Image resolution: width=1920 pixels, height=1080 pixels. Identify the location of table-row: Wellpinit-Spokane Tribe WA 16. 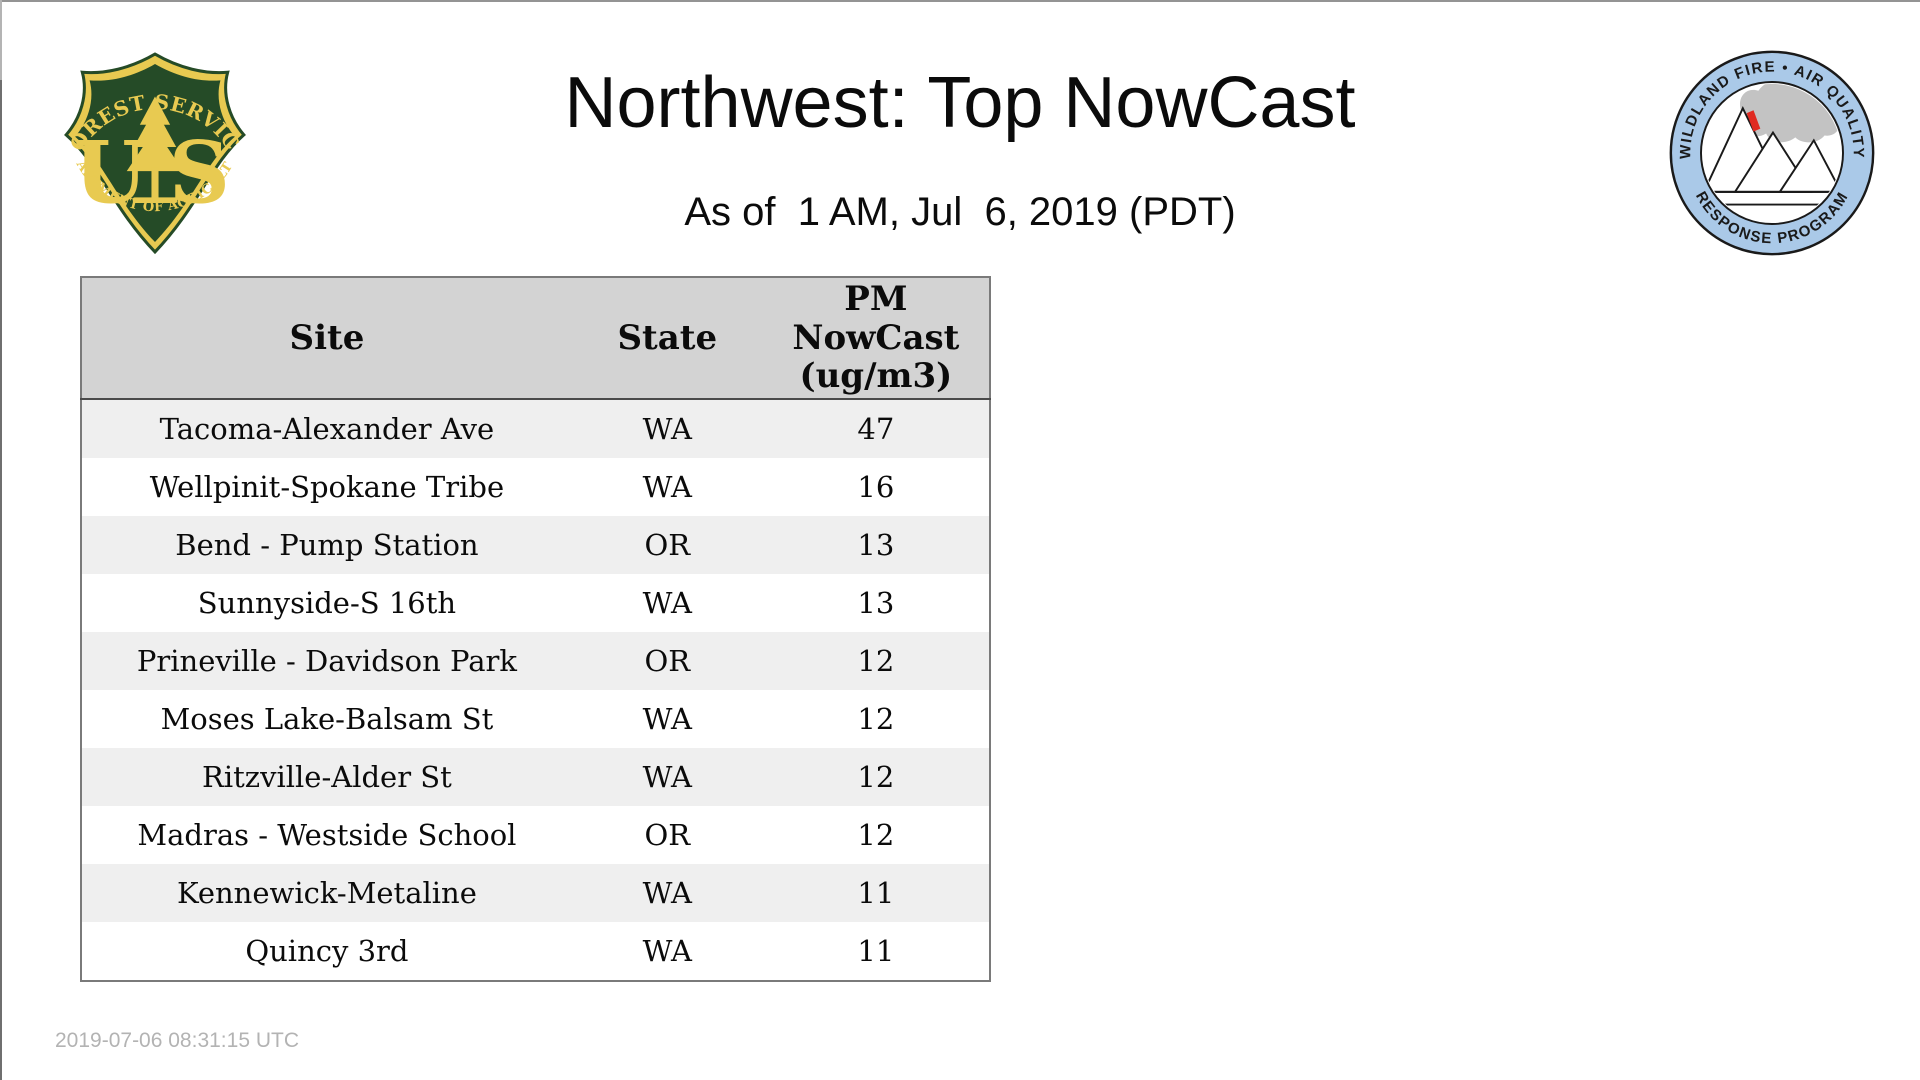
(535, 487).